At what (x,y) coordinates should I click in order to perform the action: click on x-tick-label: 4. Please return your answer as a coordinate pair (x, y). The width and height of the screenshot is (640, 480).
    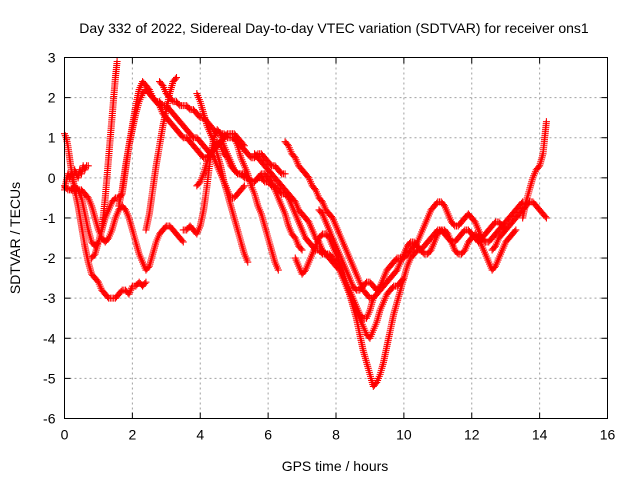
    Looking at the image, I should click on (200, 435).